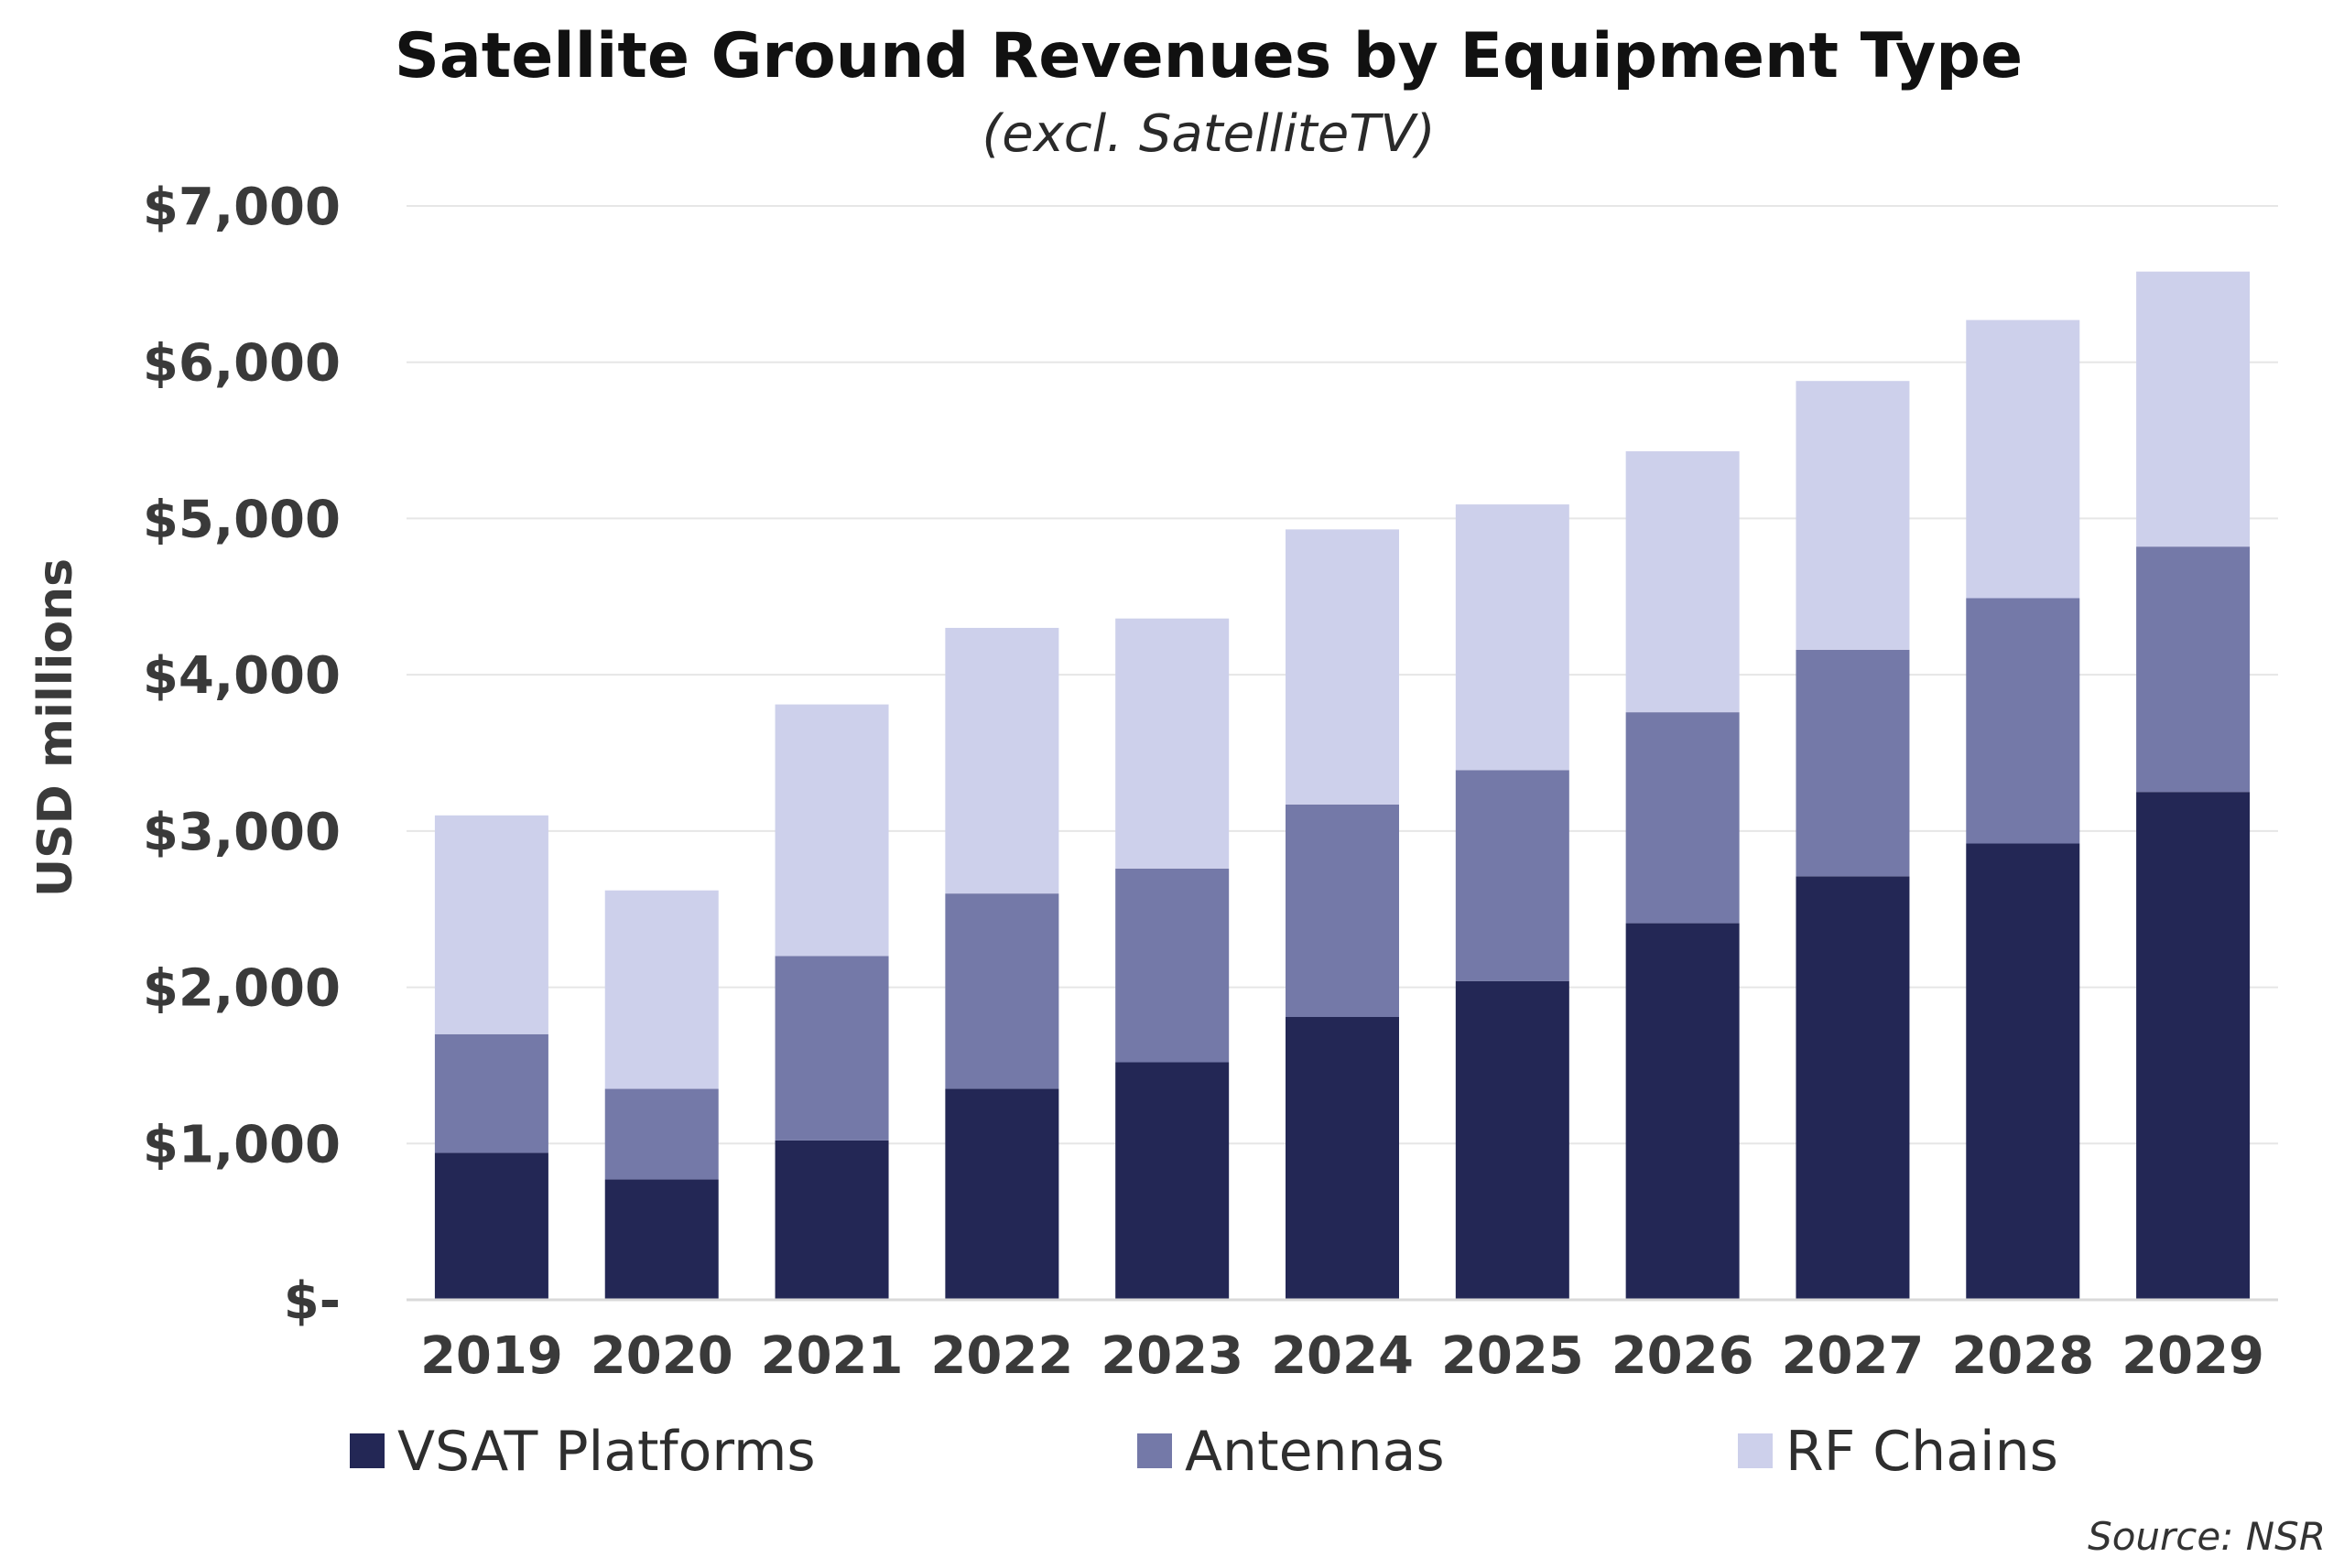 The width and height of the screenshot is (2344, 1568). What do you see at coordinates (1208, 134) in the screenshot?
I see `chart-subtitle: (excl. SatelliteTV)` at bounding box center [1208, 134].